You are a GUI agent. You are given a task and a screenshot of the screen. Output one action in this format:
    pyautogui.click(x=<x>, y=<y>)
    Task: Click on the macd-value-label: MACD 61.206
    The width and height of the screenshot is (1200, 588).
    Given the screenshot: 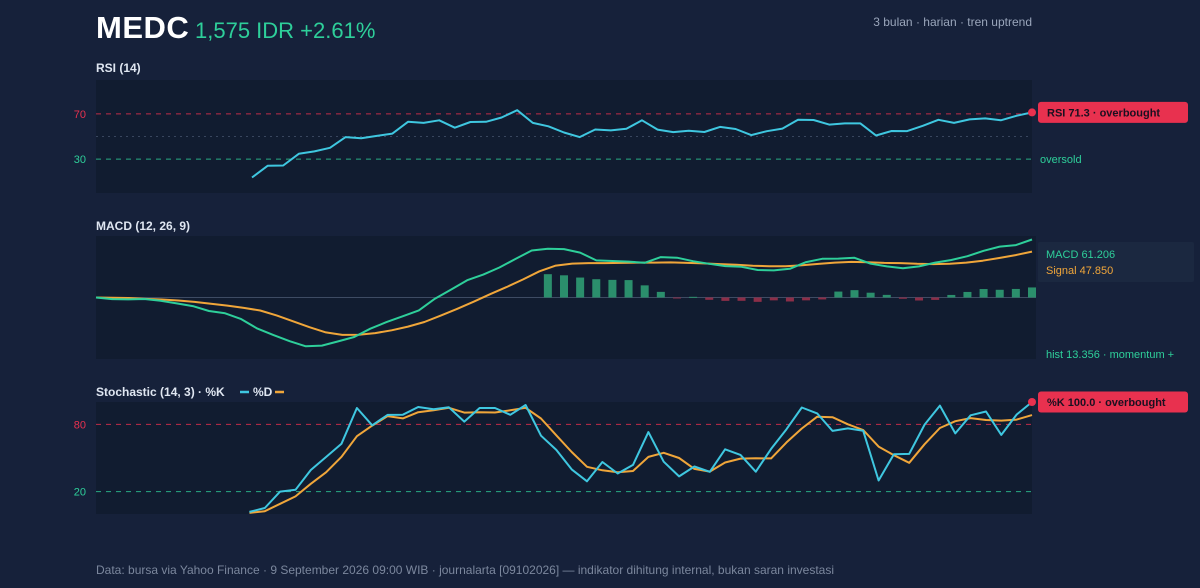 What is the action you would take?
    pyautogui.click(x=1080, y=255)
    